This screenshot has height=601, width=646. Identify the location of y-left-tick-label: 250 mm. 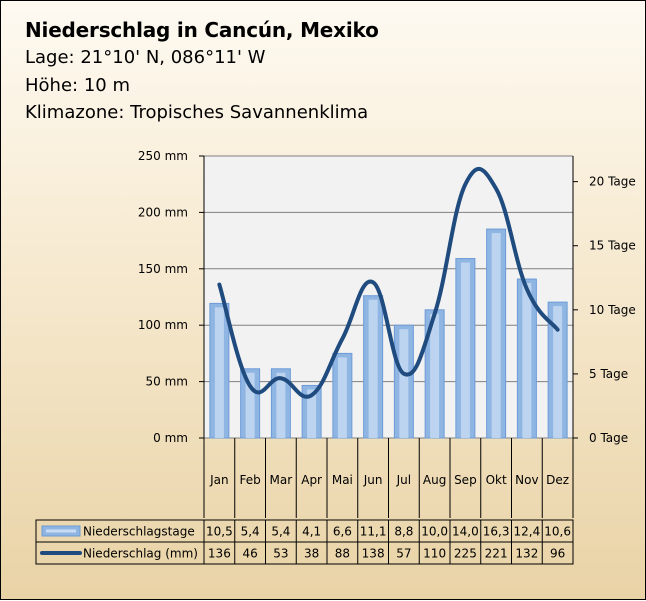
(163, 156).